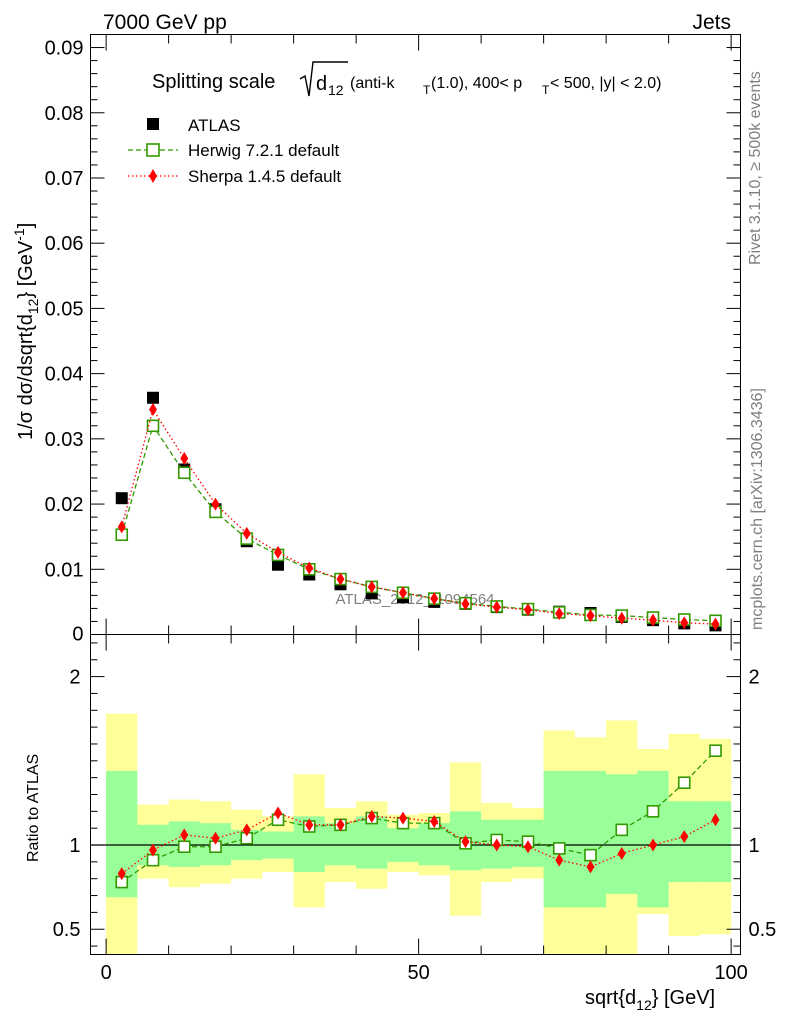 The width and height of the screenshot is (786, 1024). What do you see at coordinates (757, 509) in the screenshot?
I see `side-mcplots-label: mcplots.cern.ch [arXiv:1306.3436]` at bounding box center [757, 509].